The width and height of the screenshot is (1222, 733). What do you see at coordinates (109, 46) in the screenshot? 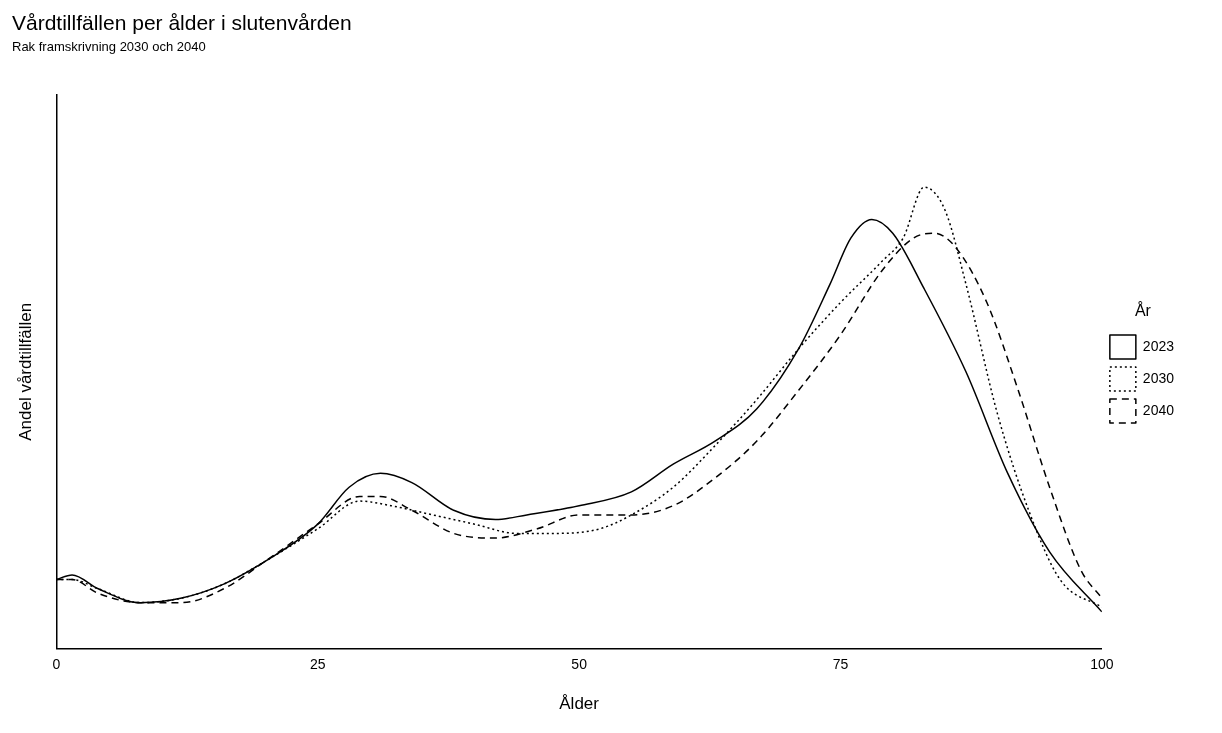
I see `chart-subtitle: Rak framskrivning 2030 och 2040` at bounding box center [109, 46].